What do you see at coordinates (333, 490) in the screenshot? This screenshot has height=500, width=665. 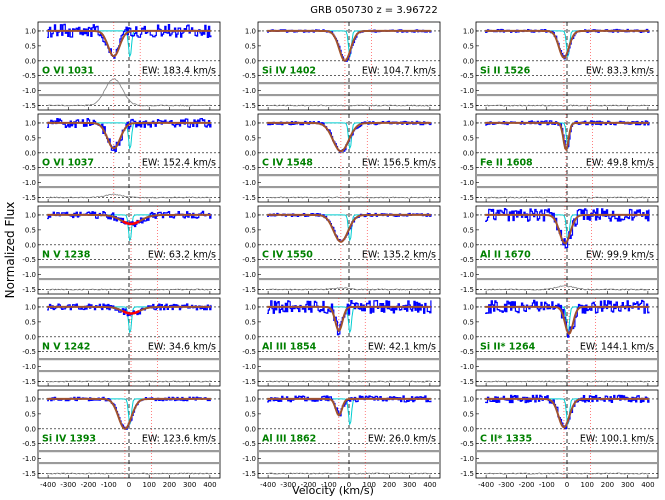 I see `x-axis-label: Velocity (km/s)` at bounding box center [333, 490].